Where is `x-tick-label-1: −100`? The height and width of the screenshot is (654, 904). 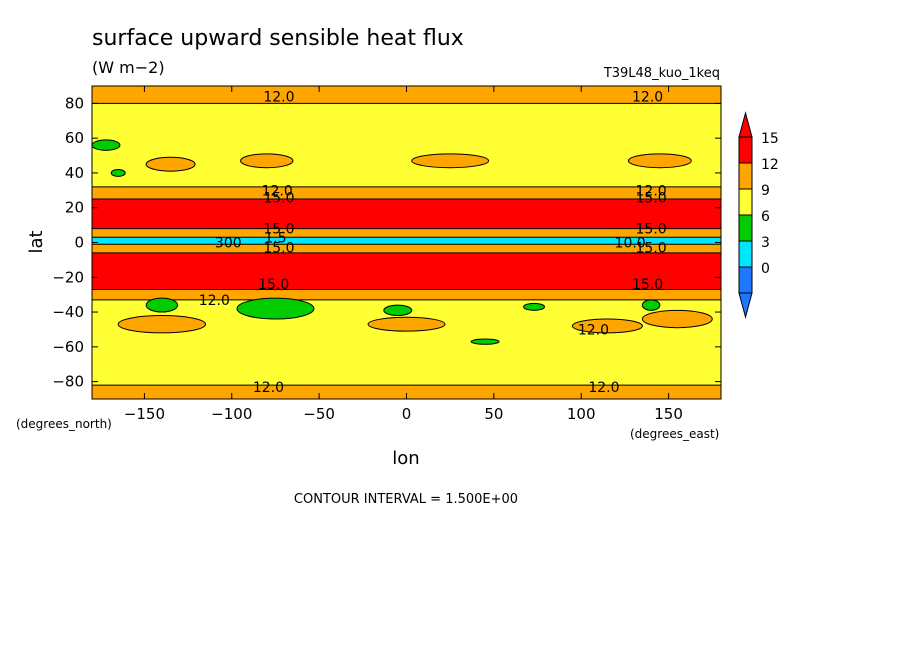 x-tick-label-1: −100 is located at coordinates (231, 414).